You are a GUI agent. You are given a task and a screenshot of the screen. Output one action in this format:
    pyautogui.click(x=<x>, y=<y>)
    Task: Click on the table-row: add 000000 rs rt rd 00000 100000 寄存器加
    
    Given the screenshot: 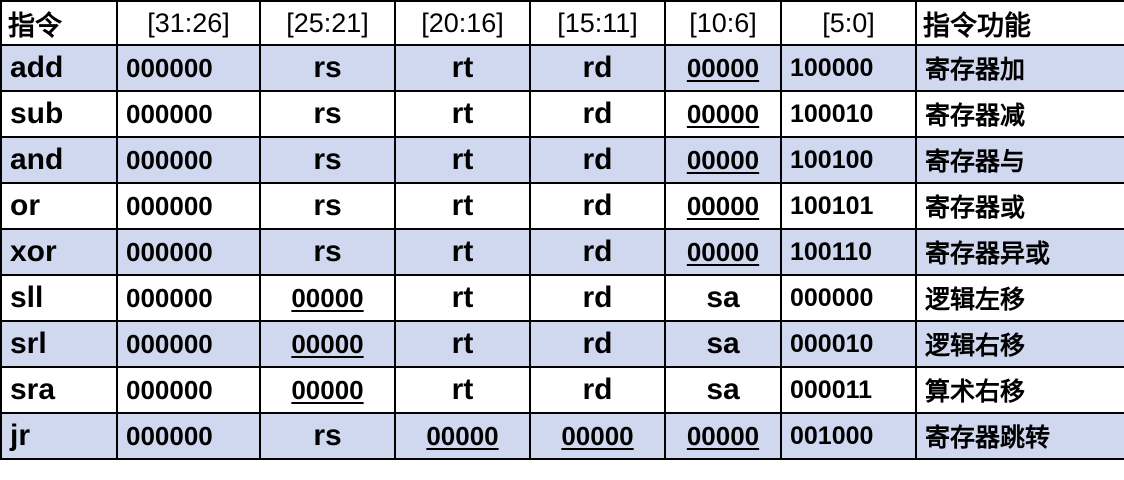 What is the action you would take?
    pyautogui.click(x=562, y=68)
    